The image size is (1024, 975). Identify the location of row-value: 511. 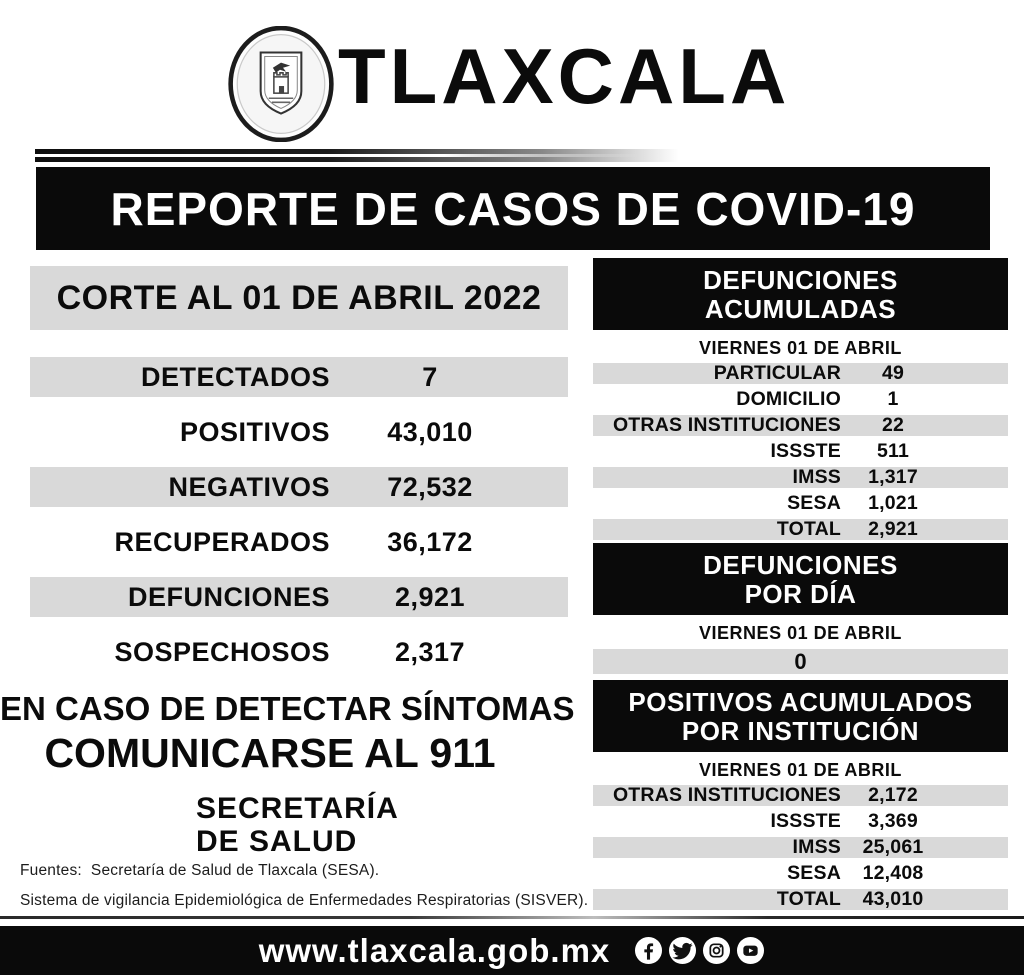
(893, 451).